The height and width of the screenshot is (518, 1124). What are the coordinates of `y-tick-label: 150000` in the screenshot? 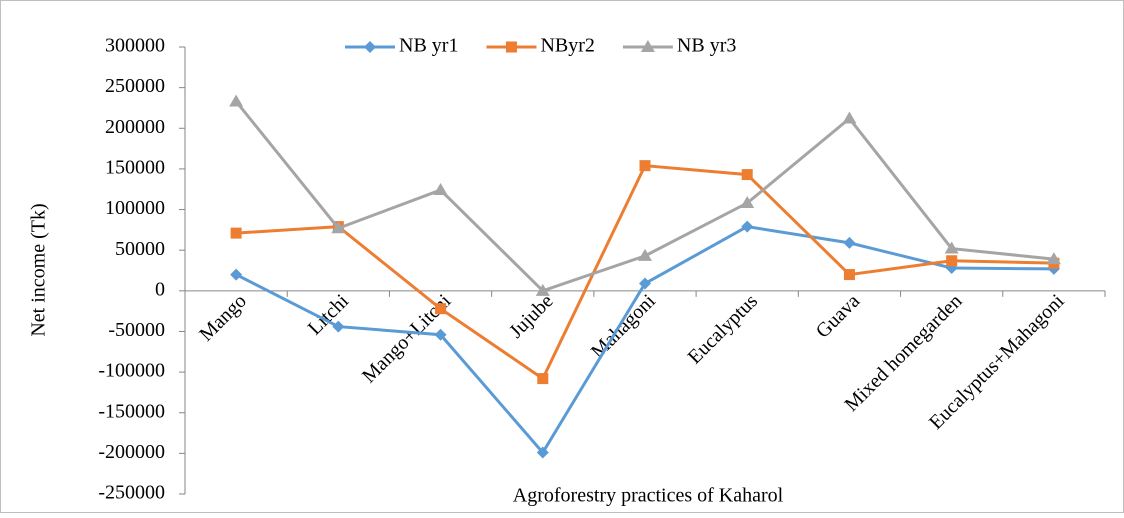 It's located at (135, 168).